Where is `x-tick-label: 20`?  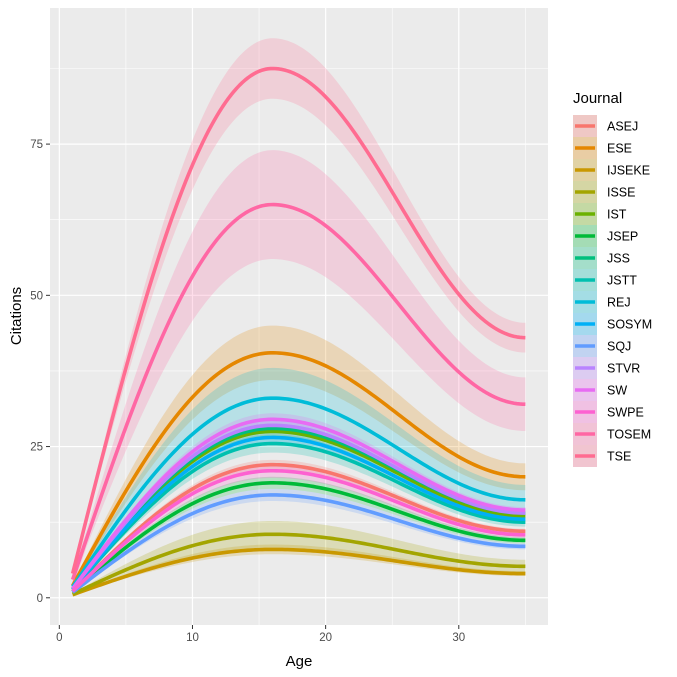 x-tick-label: 20 is located at coordinates (325, 638).